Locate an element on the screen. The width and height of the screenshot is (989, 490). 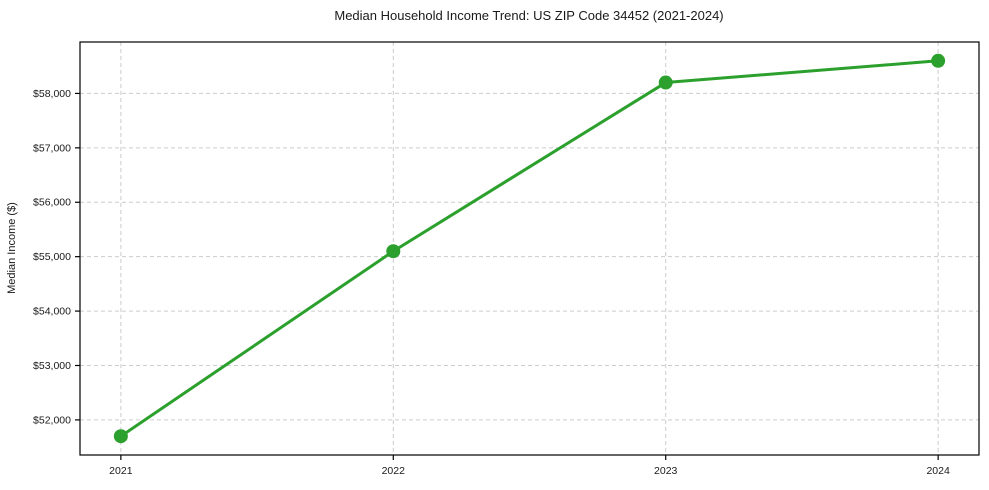
y-axis-label: Median Income ($) is located at coordinates (12, 248).